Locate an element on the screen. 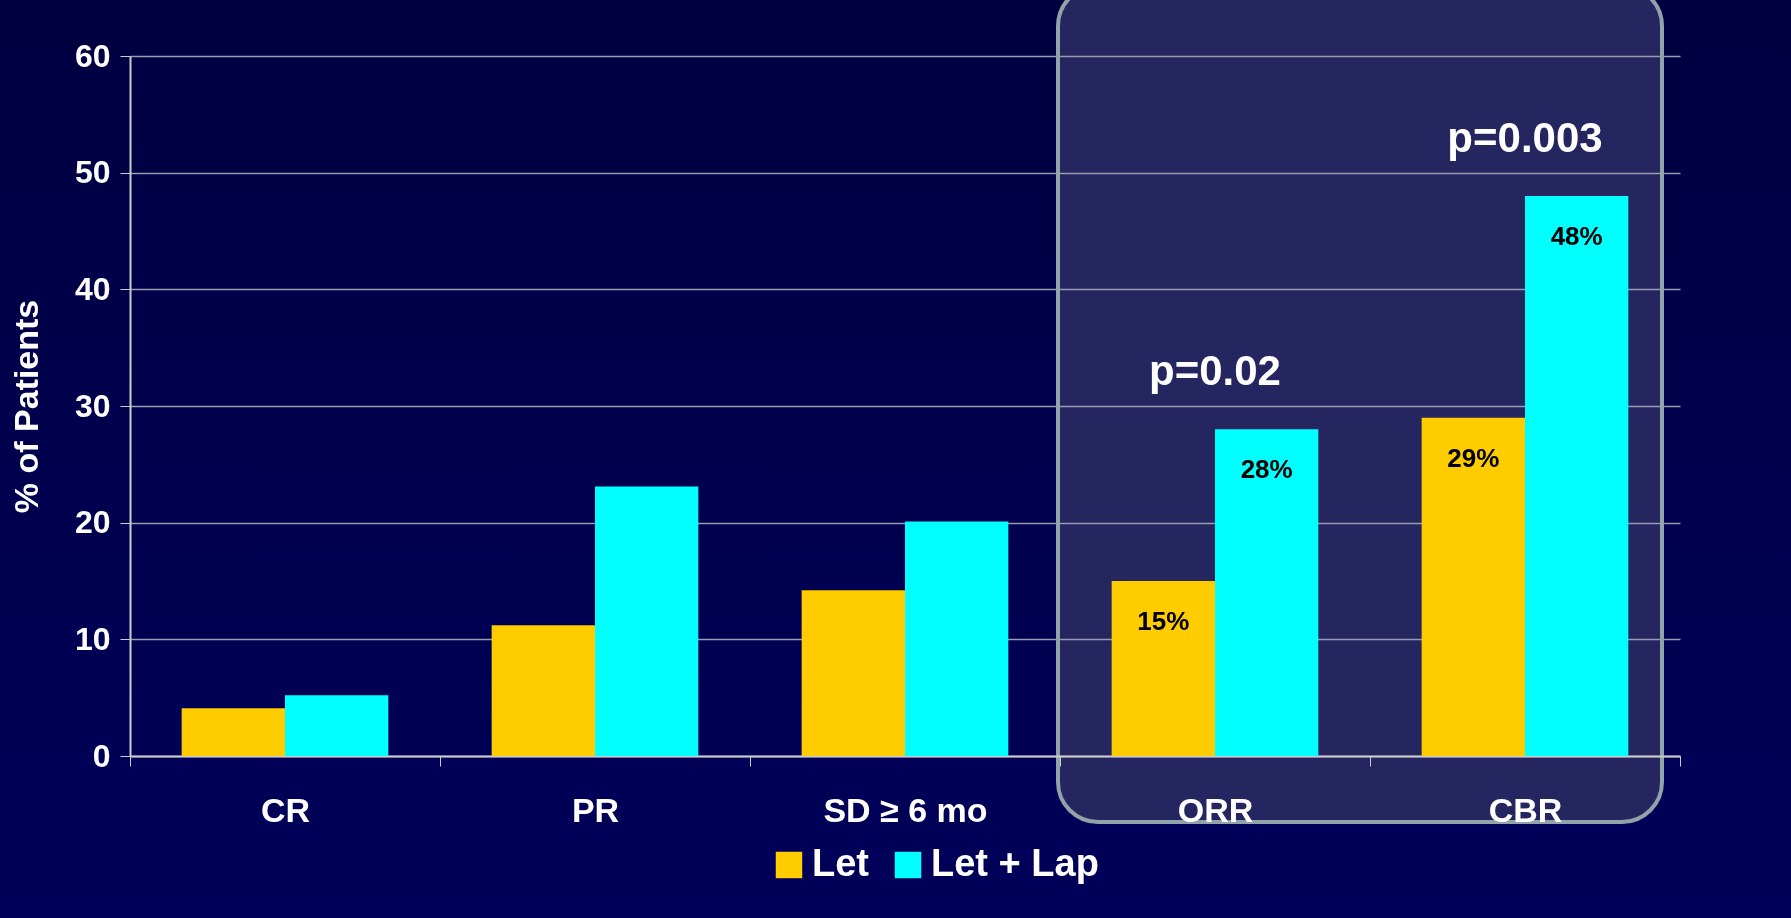 The height and width of the screenshot is (918, 1791). y-tick-label: 40 is located at coordinates (92, 288).